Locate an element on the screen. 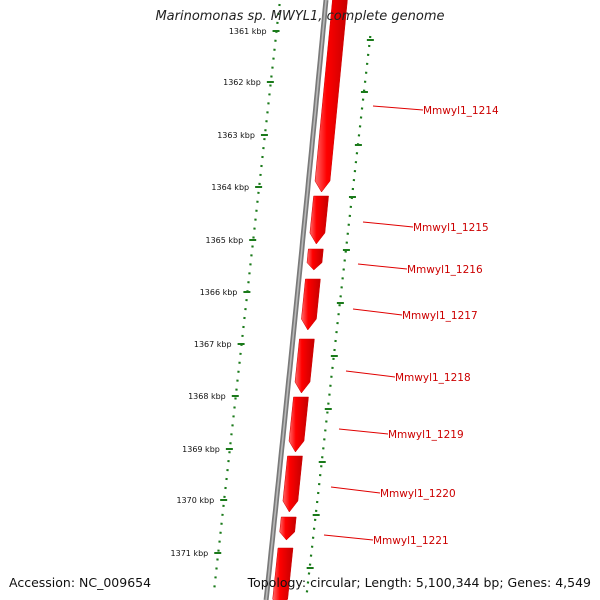 Image resolution: width=600 pixels, height=600 pixels. ruler-tick-label: 1365 kbp is located at coordinates (224, 240).